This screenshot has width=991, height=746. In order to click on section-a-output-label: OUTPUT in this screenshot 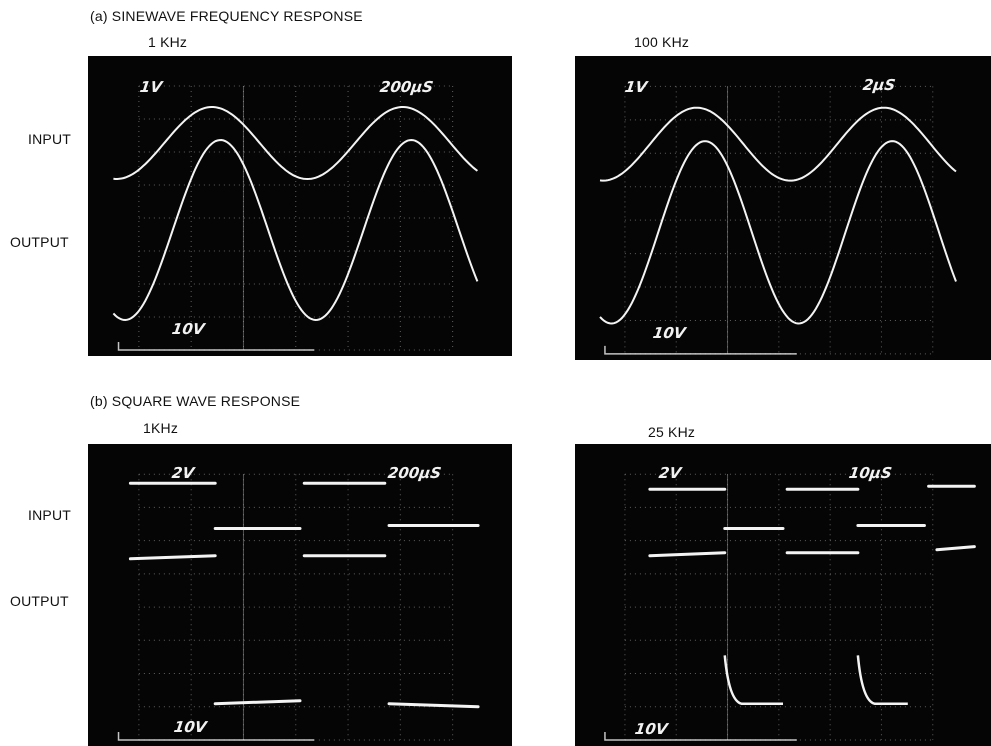, I will do `click(39, 242)`.